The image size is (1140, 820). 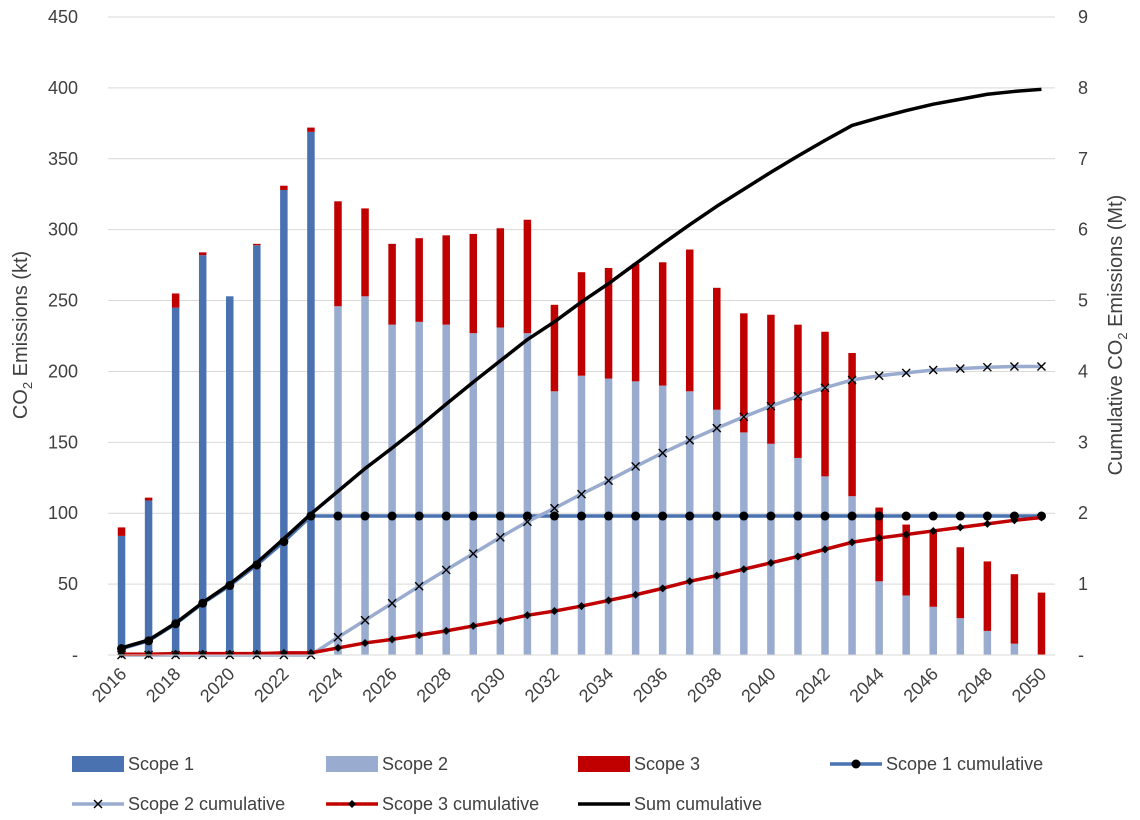 I want to click on right-axis-title: Cumulative CO2 Emissions (Mt), so click(x=1117, y=335).